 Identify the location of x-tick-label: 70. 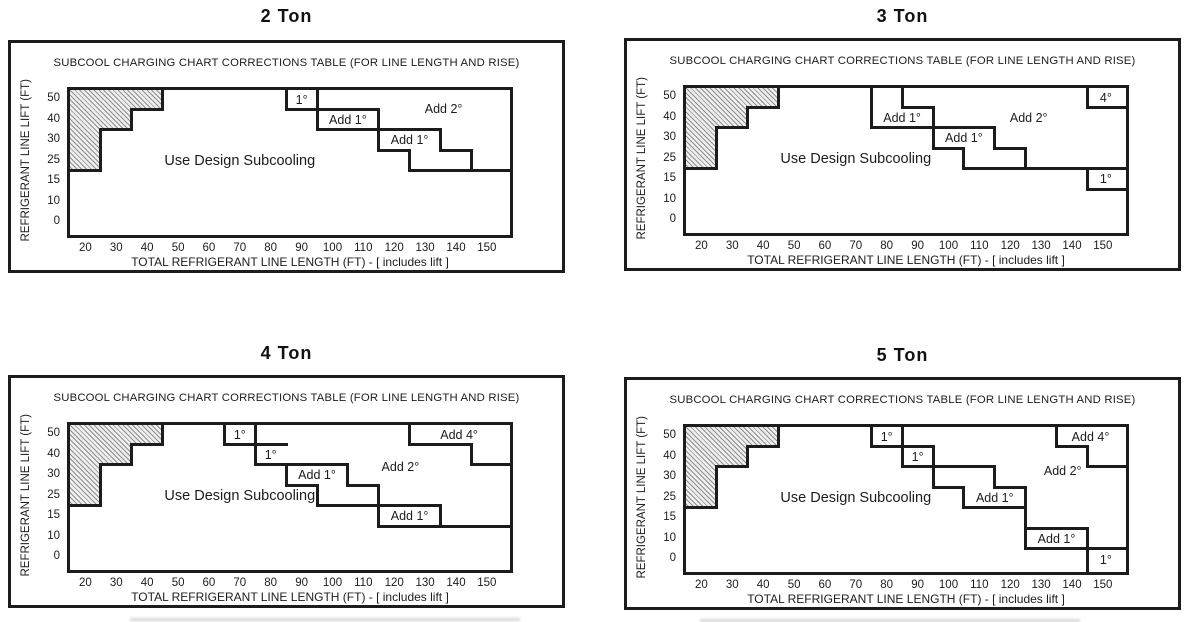
(240, 583).